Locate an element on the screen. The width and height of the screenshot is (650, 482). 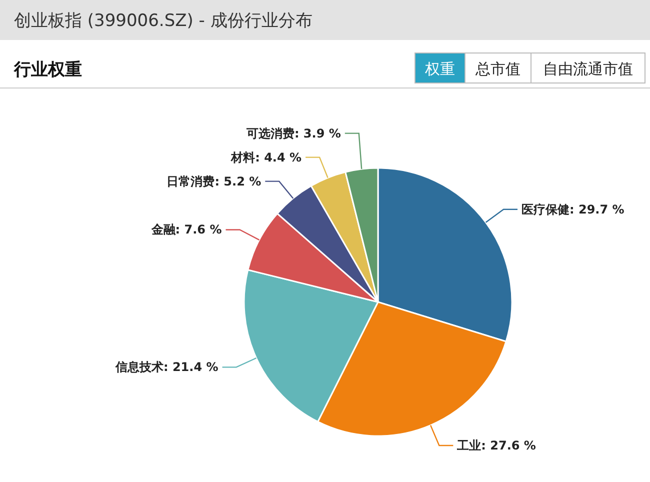
slice-label: 金融: 7.6 % is located at coordinates (186, 229).